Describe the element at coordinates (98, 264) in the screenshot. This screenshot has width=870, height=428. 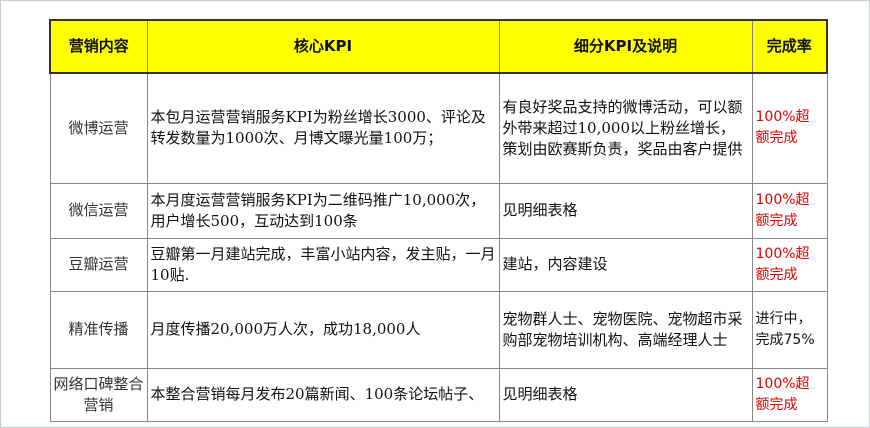
I see `category-cell: 豆瓣运营` at that location.